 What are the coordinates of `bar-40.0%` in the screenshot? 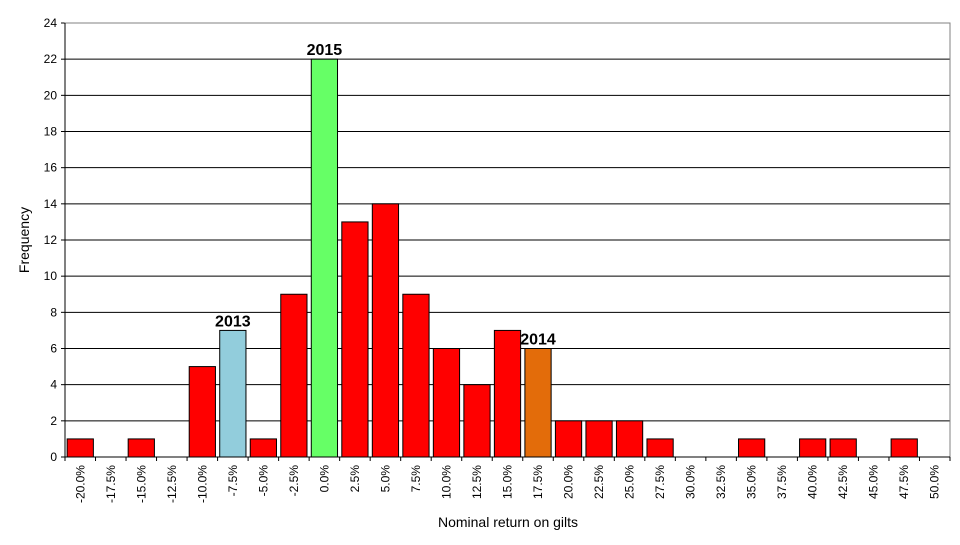 It's located at (813, 448).